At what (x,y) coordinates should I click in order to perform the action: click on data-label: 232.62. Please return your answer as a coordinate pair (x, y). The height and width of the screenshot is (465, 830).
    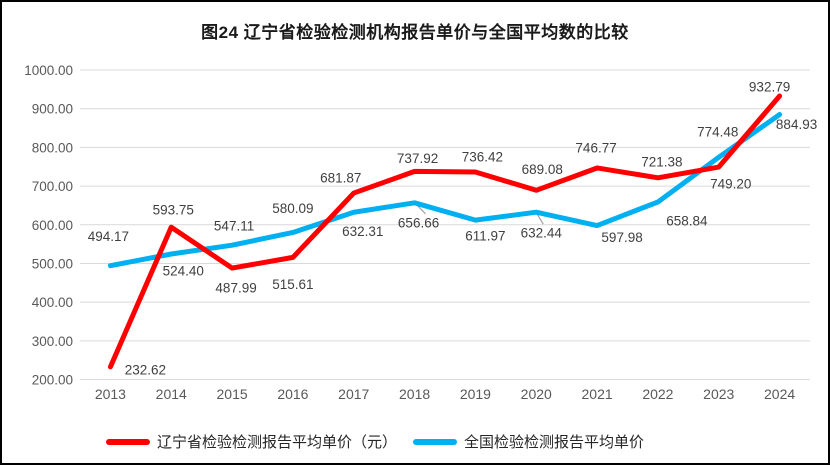
    Looking at the image, I should click on (145, 369).